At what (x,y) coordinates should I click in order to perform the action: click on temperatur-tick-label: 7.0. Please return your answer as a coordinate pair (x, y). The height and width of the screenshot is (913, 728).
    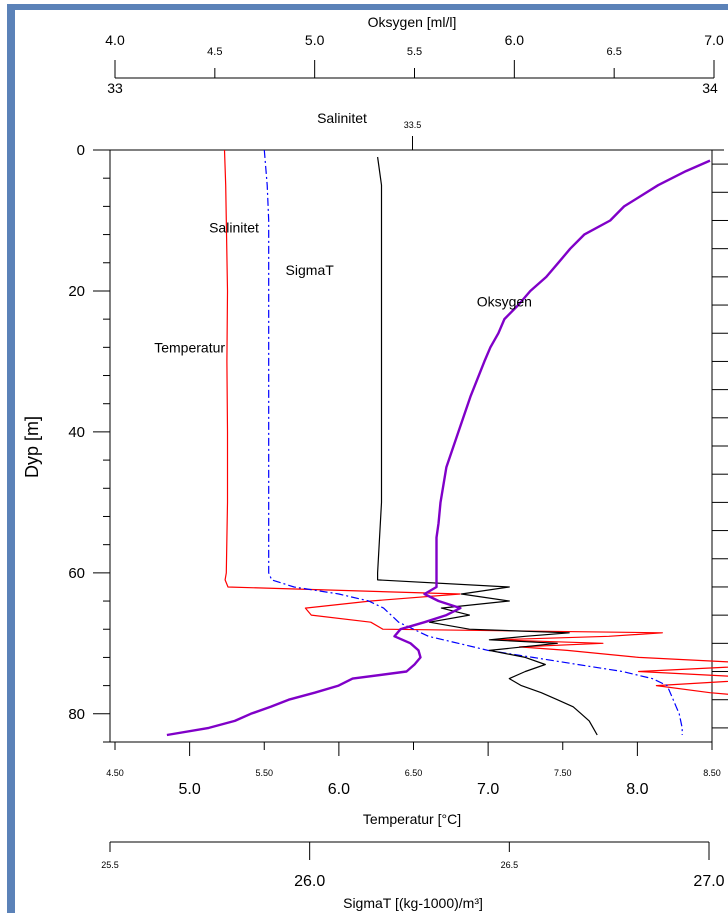
    Looking at the image, I should click on (488, 789).